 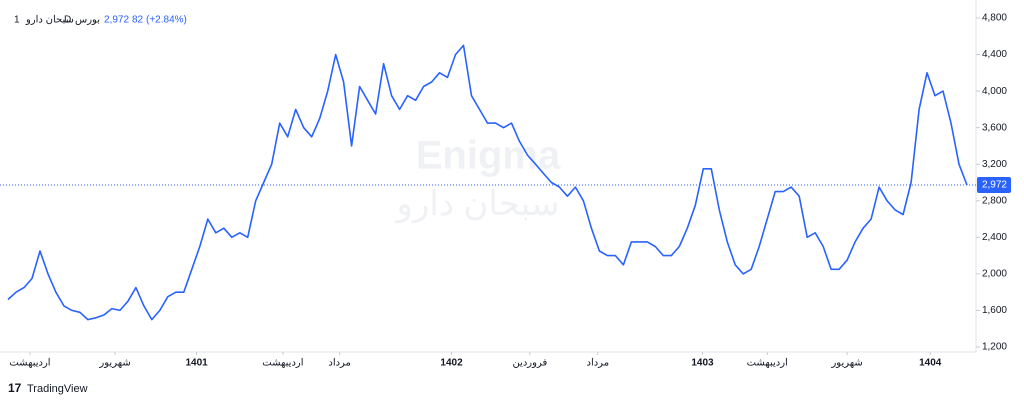 What do you see at coordinates (702, 363) in the screenshot?
I see `x-tick-label: 1403` at bounding box center [702, 363].